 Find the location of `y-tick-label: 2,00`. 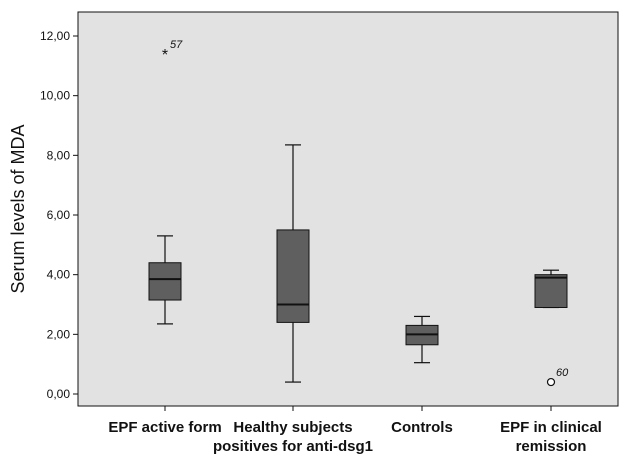

y-tick-label: 2,00 is located at coordinates (59, 334).